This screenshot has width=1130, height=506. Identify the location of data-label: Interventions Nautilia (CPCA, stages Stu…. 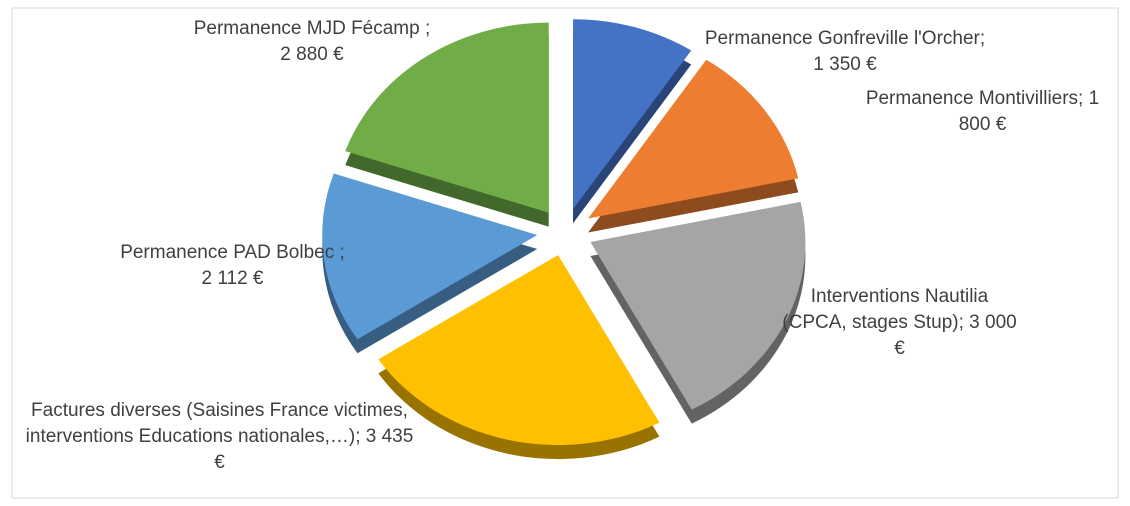
(899, 322).